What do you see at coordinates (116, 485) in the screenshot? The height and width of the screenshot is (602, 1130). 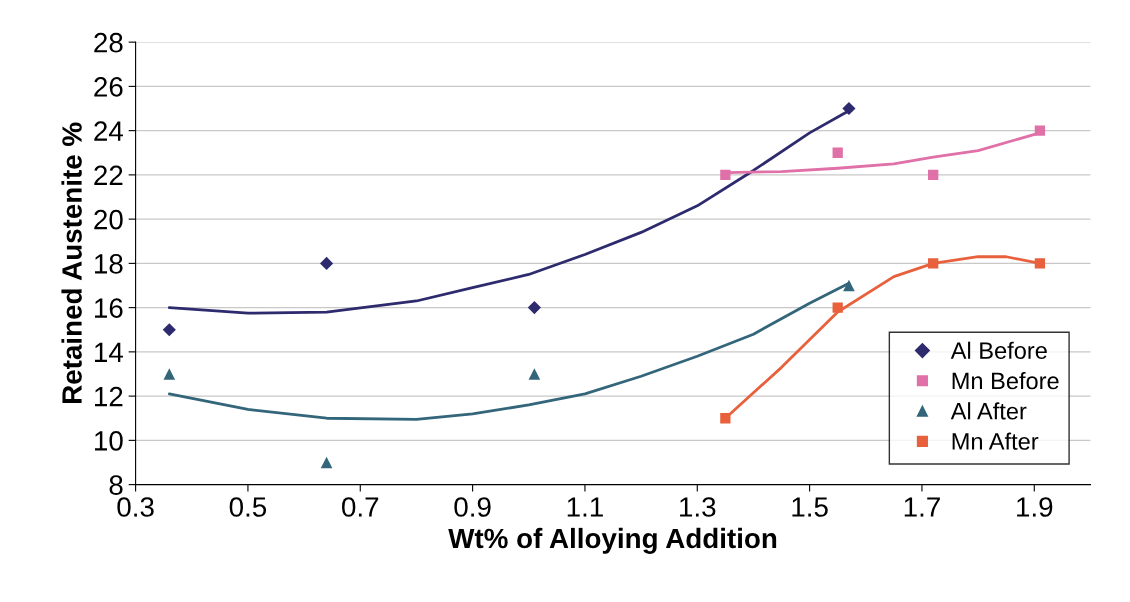 I see `y-tick-label: 8` at bounding box center [116, 485].